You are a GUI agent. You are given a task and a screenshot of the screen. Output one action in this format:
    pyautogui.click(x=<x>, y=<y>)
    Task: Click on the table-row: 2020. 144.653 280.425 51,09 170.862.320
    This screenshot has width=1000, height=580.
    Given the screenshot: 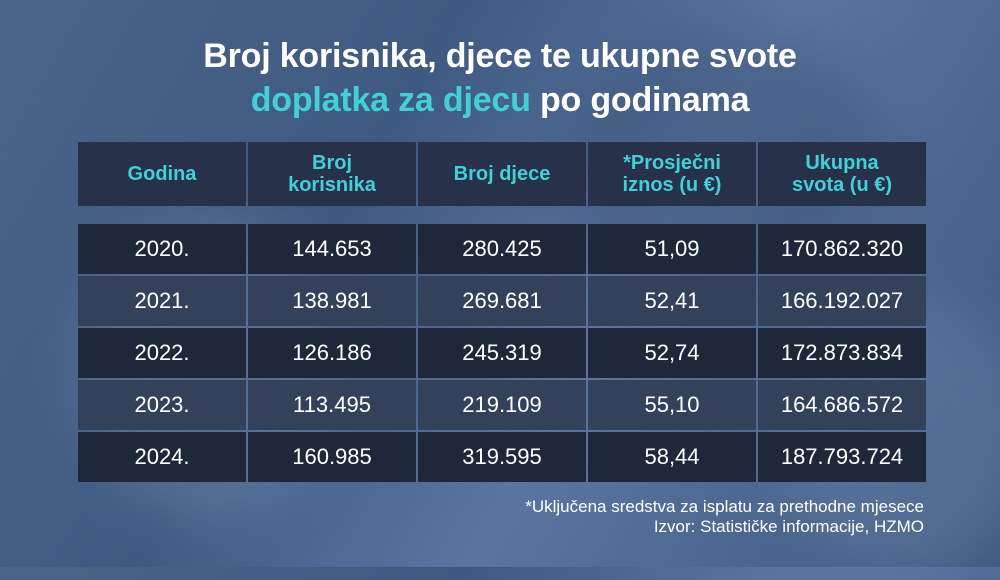 What is the action you would take?
    pyautogui.click(x=502, y=249)
    